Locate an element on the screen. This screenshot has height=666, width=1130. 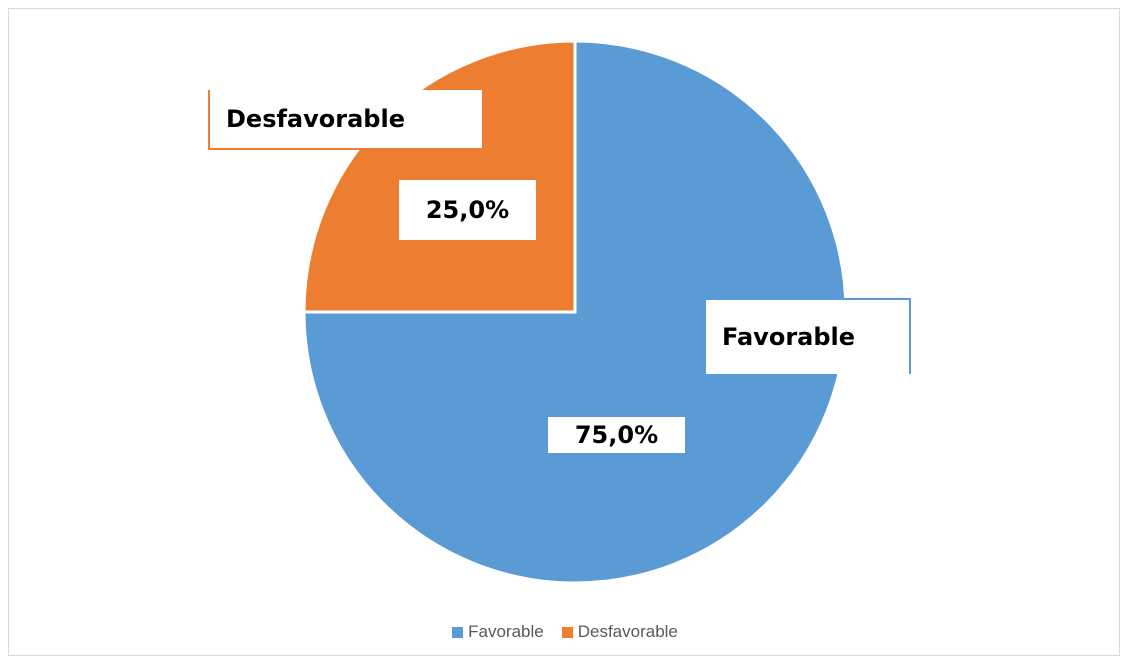
legend-item-favorable: Favorable is located at coordinates (498, 632).